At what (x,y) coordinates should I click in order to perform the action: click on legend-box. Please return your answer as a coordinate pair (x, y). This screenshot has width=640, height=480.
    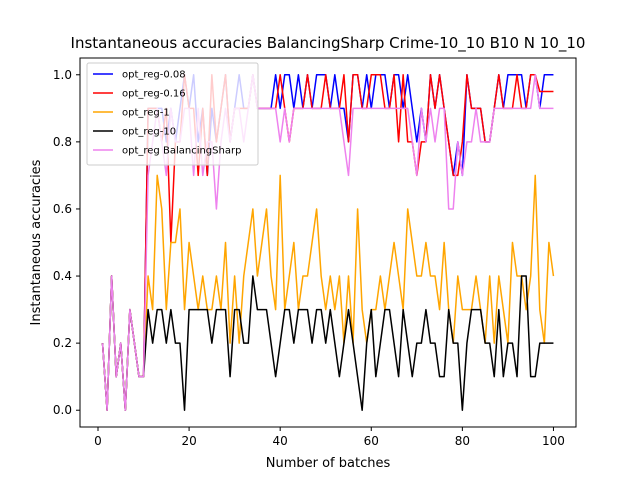
    Looking at the image, I should click on (172, 114).